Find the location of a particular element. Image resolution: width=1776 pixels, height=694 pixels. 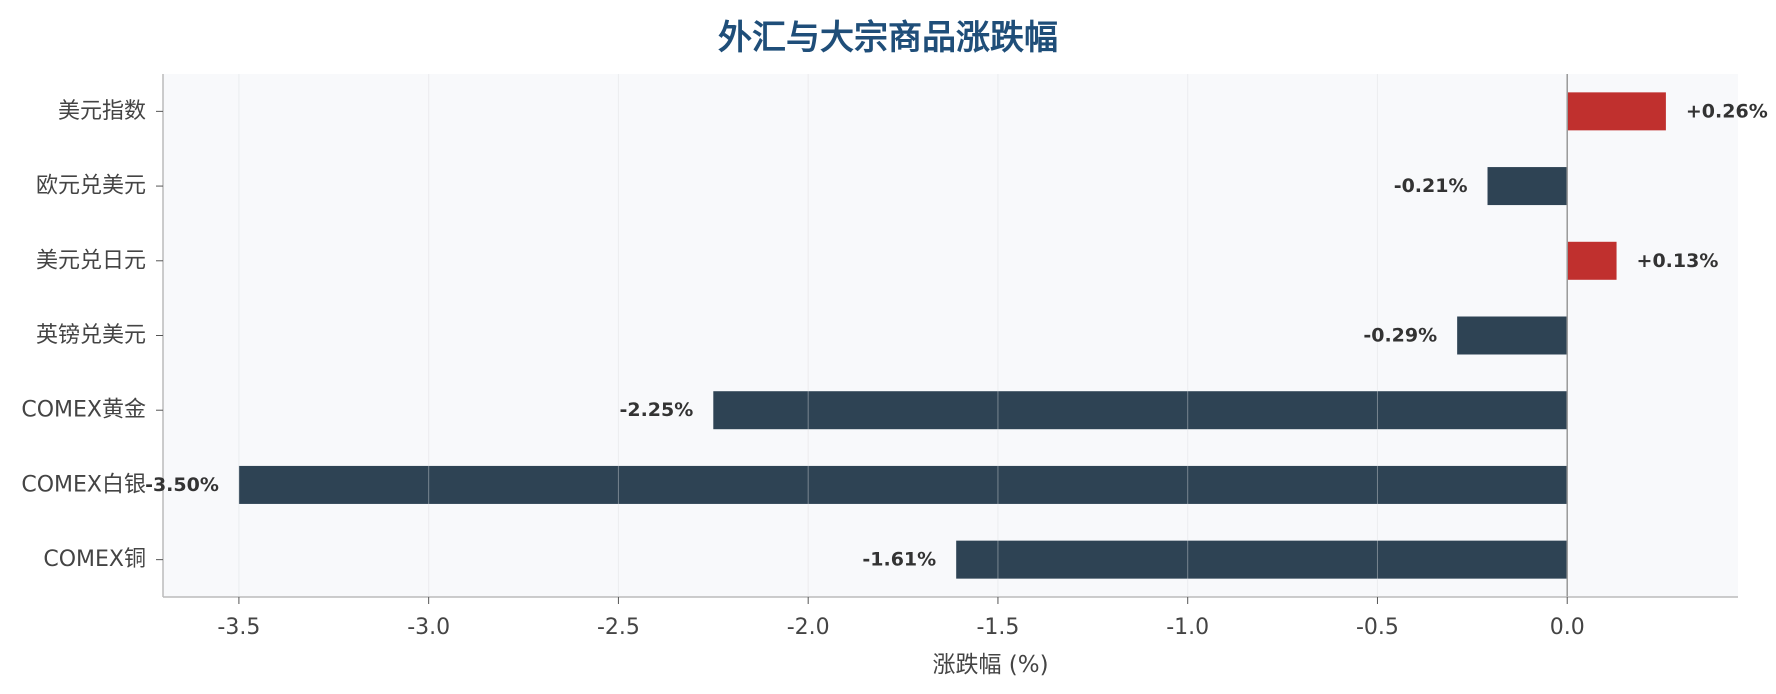

xtick-label: -3.5 is located at coordinates (238, 627).